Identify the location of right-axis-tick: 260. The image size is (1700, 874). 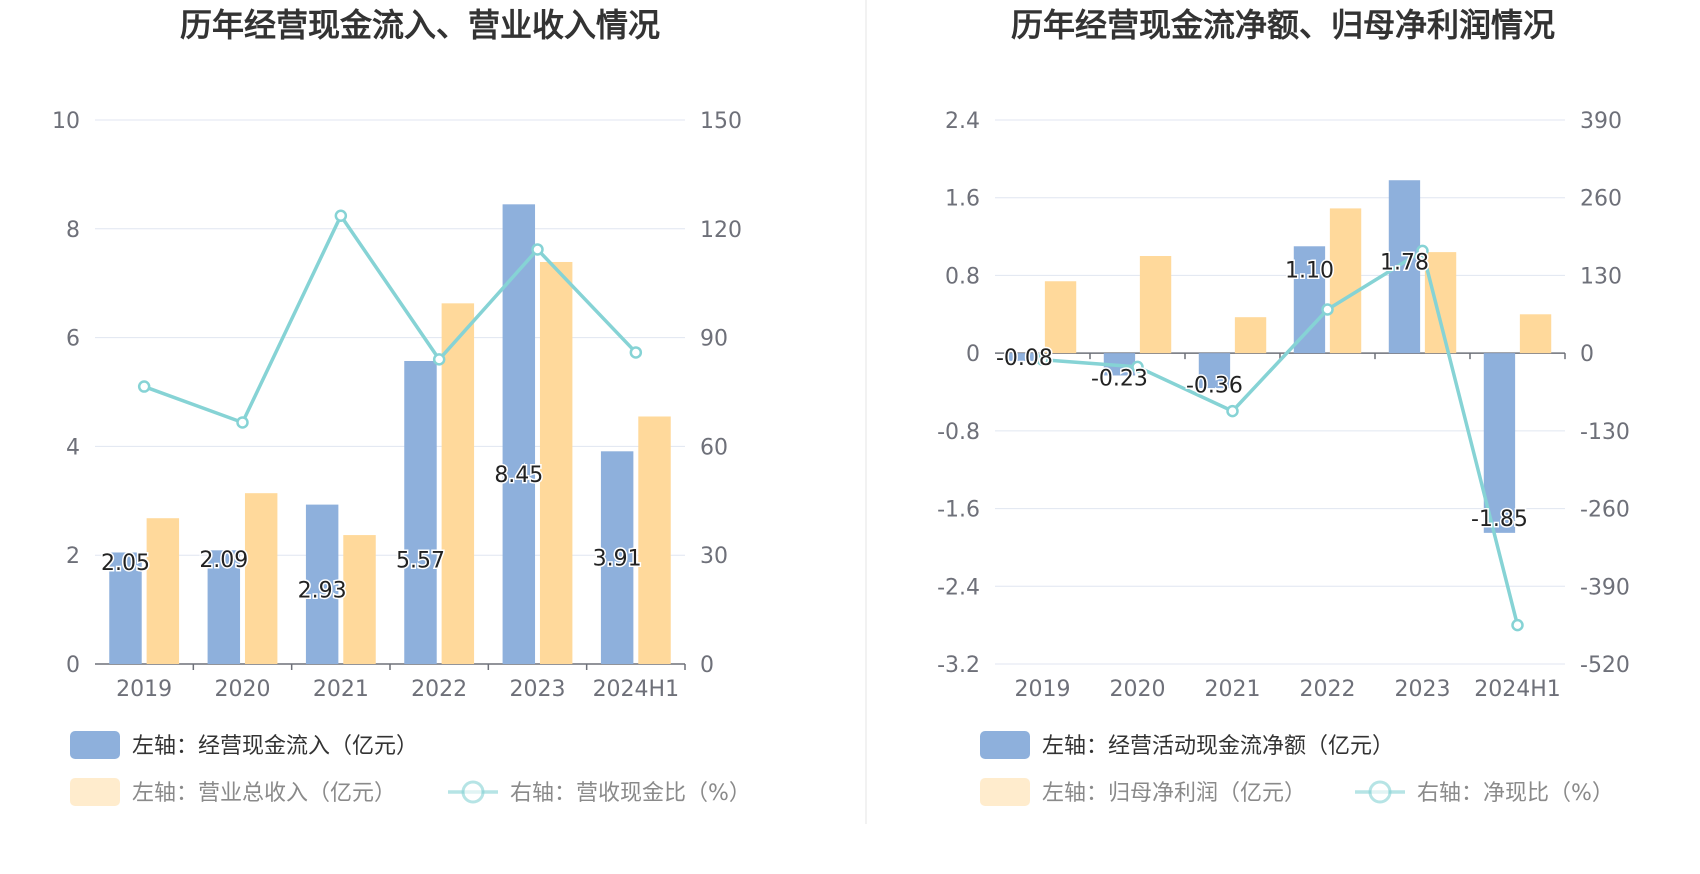
(1601, 199).